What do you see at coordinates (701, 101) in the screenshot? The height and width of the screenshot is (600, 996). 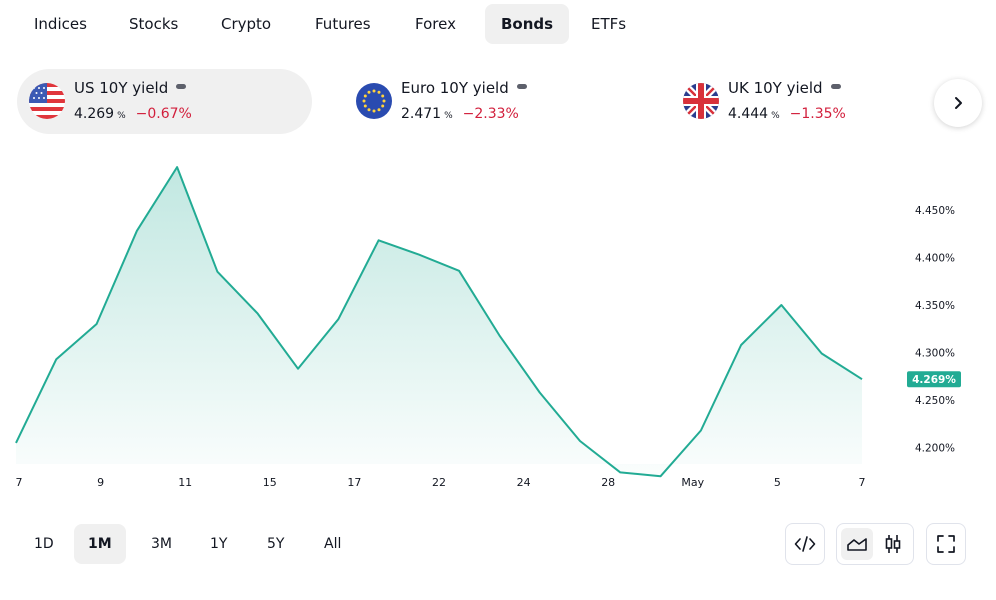 I see `uk-flag-icon` at bounding box center [701, 101].